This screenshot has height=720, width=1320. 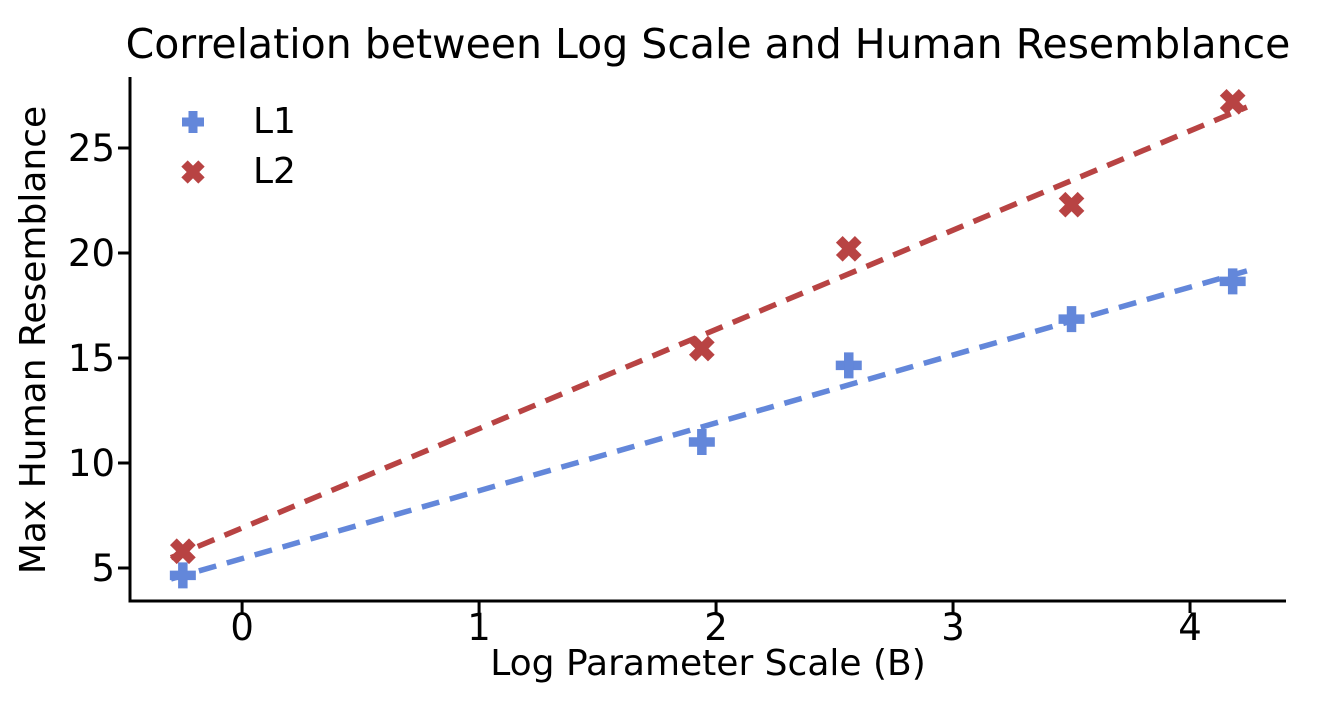 I want to click on x-tick-label: 0, so click(x=242, y=627).